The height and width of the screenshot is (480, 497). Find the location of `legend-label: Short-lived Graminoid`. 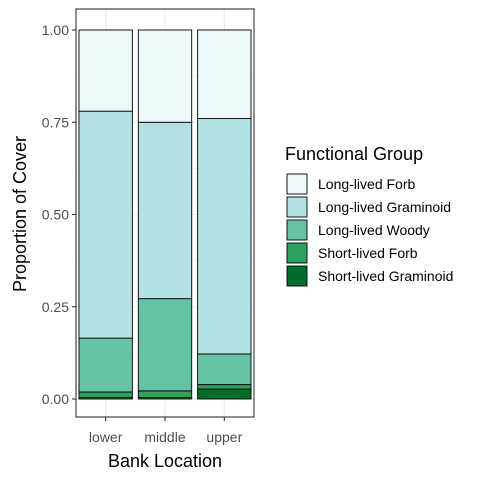

legend-label: Short-lived Graminoid is located at coordinates (385, 276).